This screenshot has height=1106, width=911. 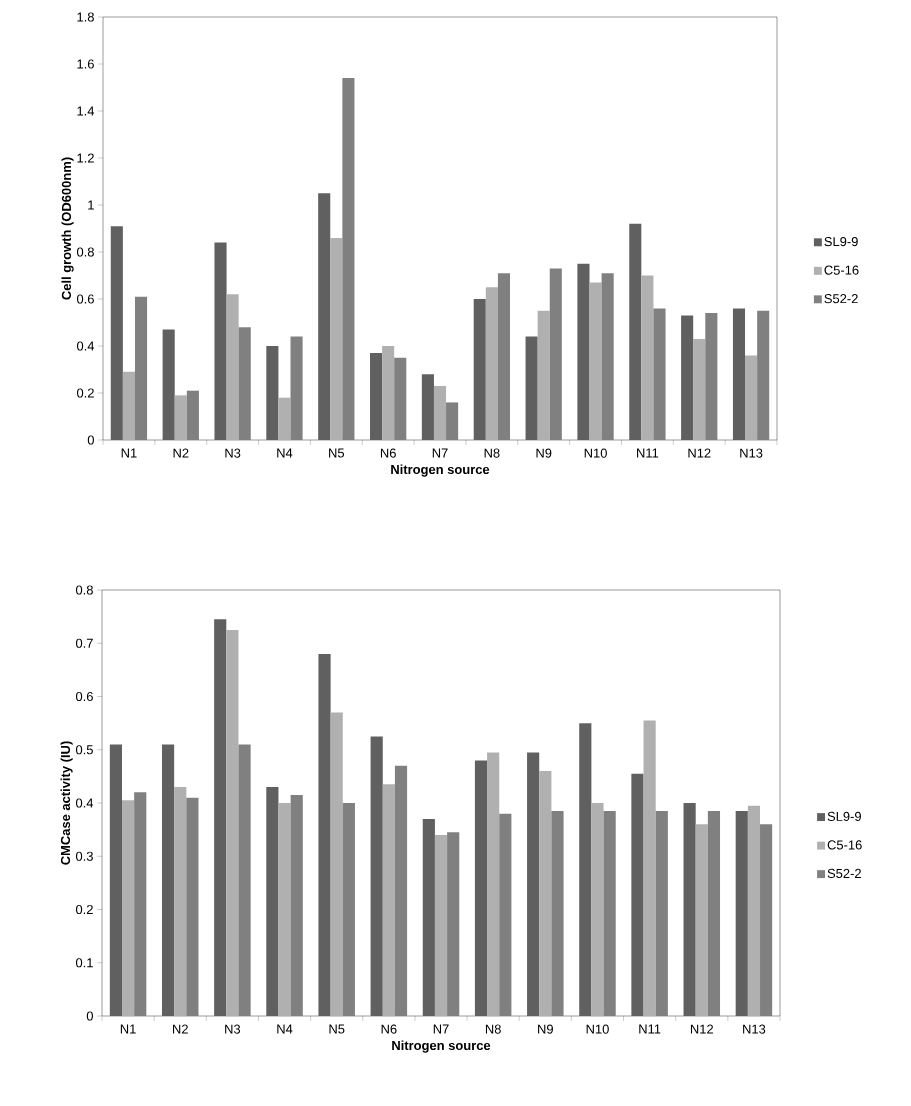 I want to click on y-tick-label: 1.8, so click(x=85, y=17).